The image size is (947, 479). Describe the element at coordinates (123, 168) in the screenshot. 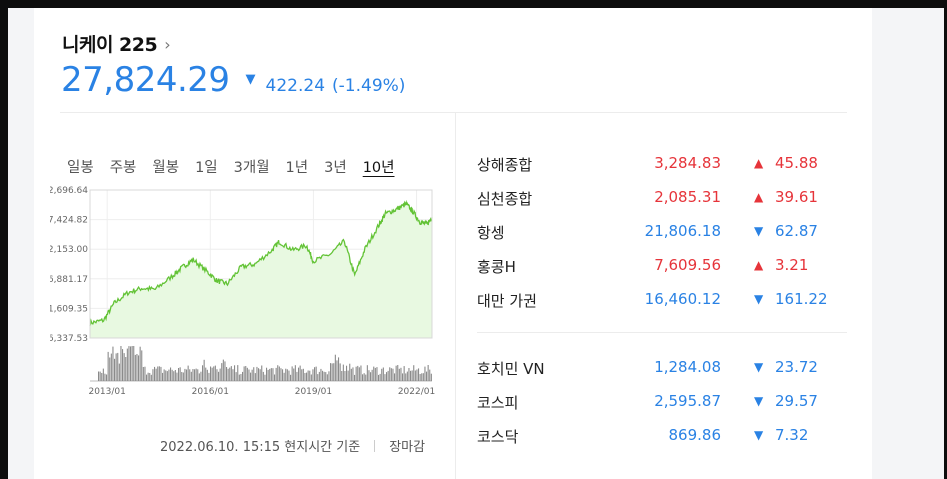

I see `tab-weekly: 주봉` at that location.